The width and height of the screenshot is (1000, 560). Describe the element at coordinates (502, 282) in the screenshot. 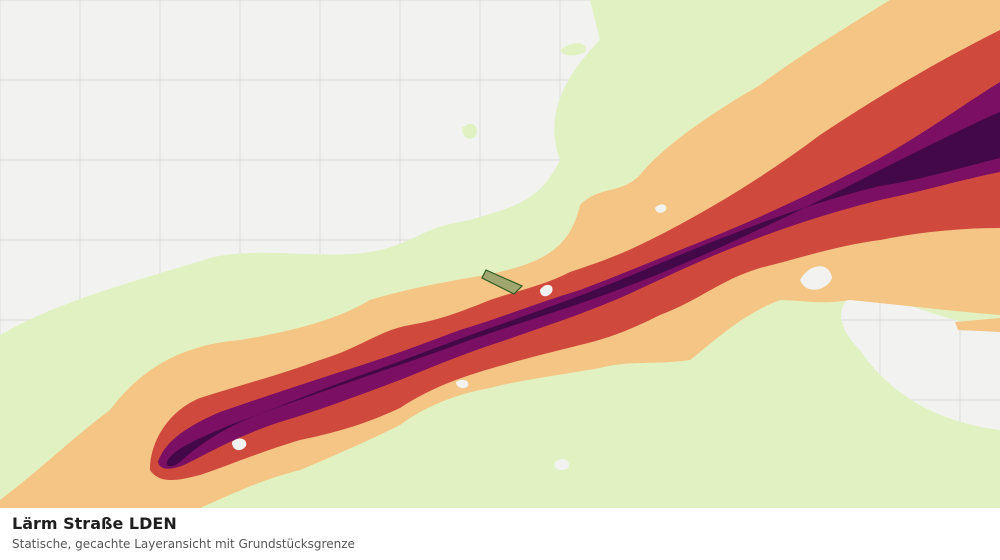

I see `parcel-boundary-shape` at that location.